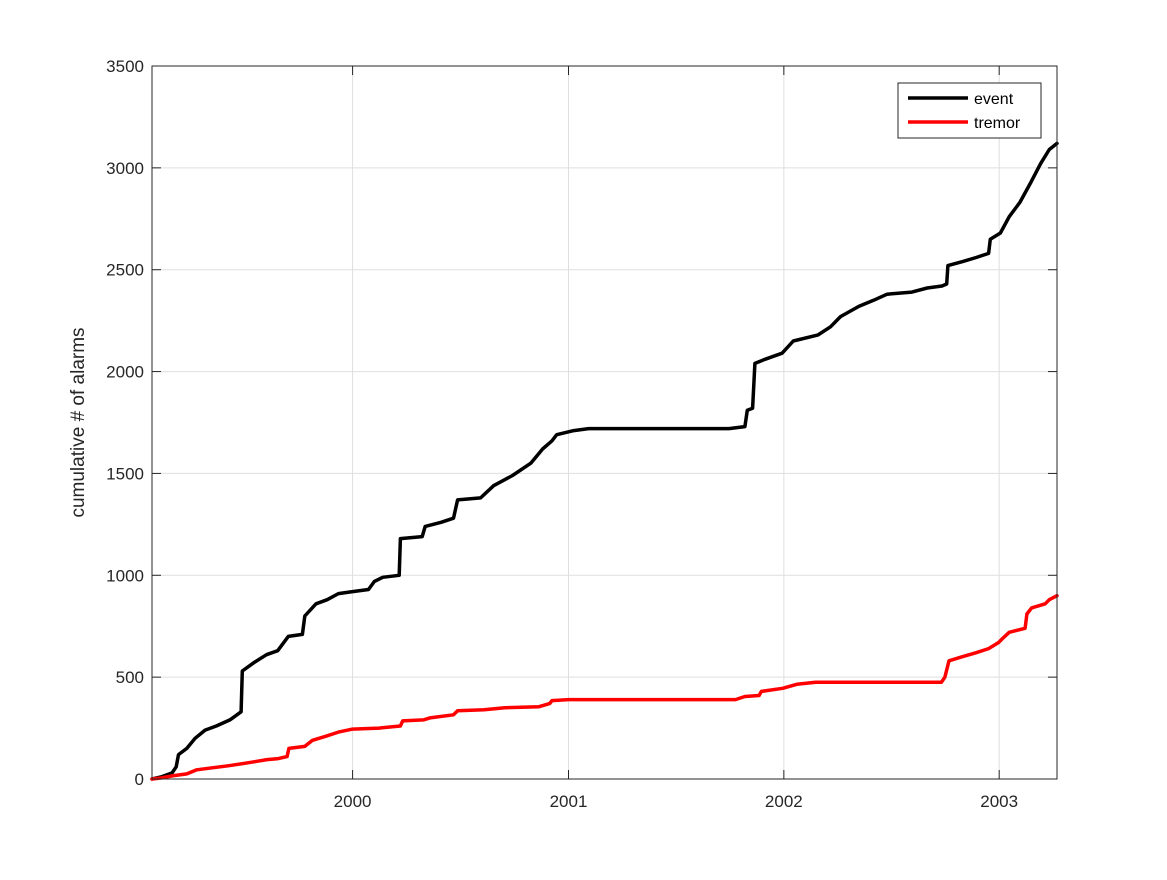 The image size is (1167, 880). Describe the element at coordinates (353, 801) in the screenshot. I see `x-tick-label: 2000` at that location.